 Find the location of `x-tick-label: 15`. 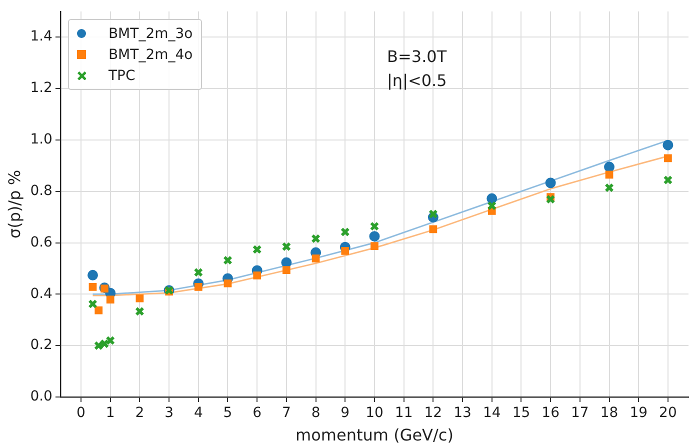

x-tick-label: 15 is located at coordinates (521, 413).